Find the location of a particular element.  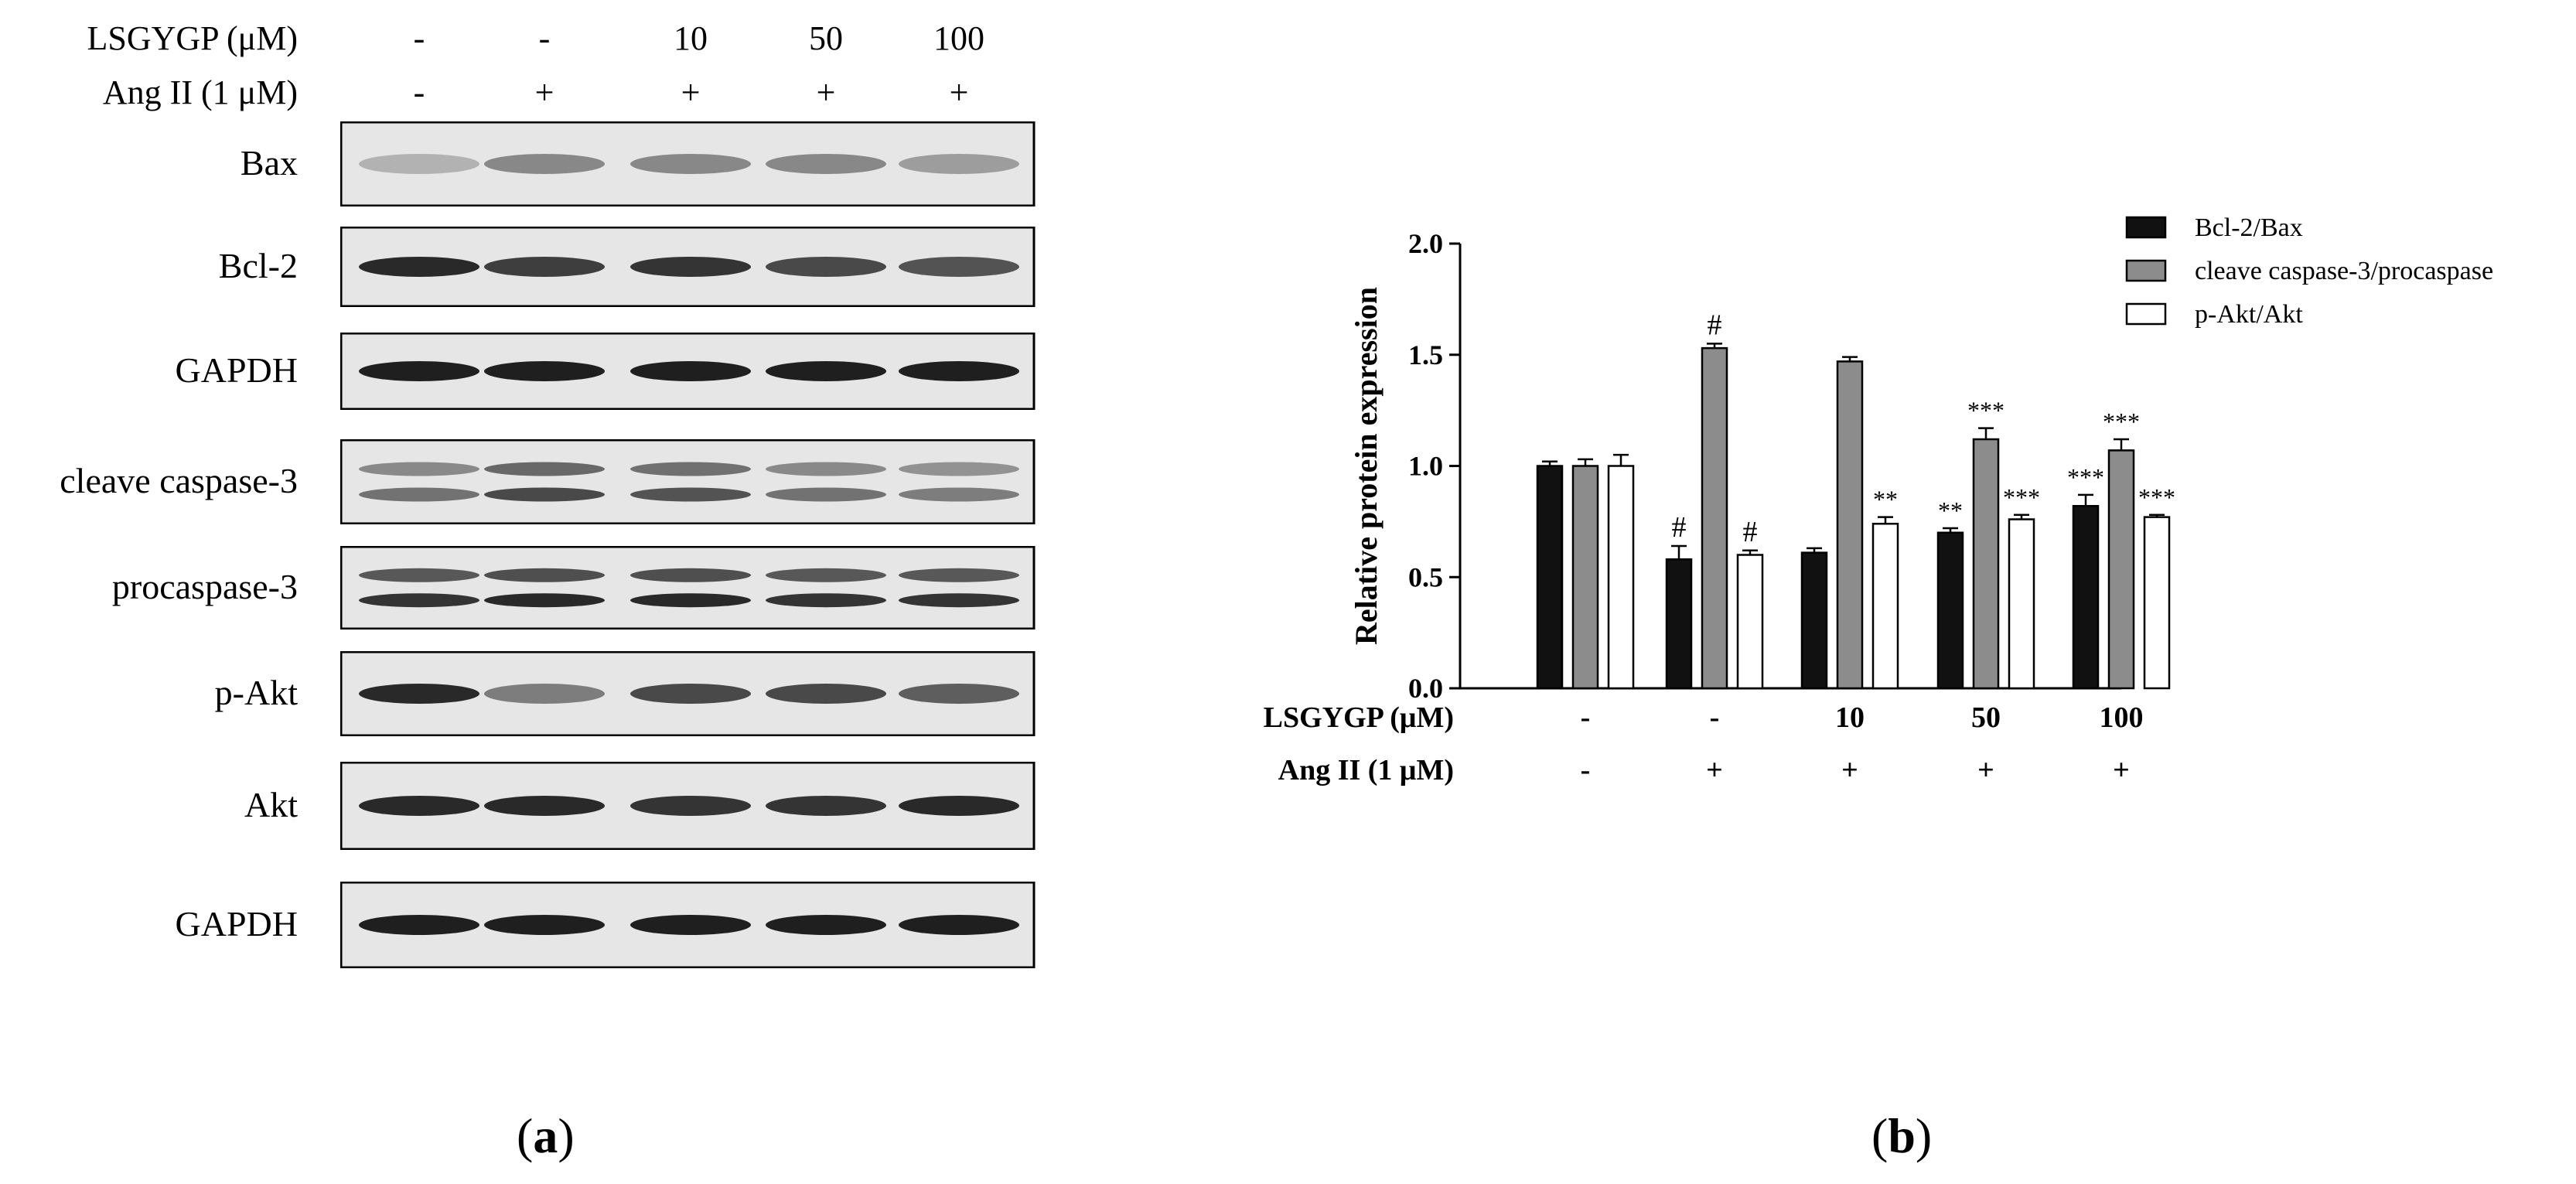

significance-label: # is located at coordinates (1750, 532).